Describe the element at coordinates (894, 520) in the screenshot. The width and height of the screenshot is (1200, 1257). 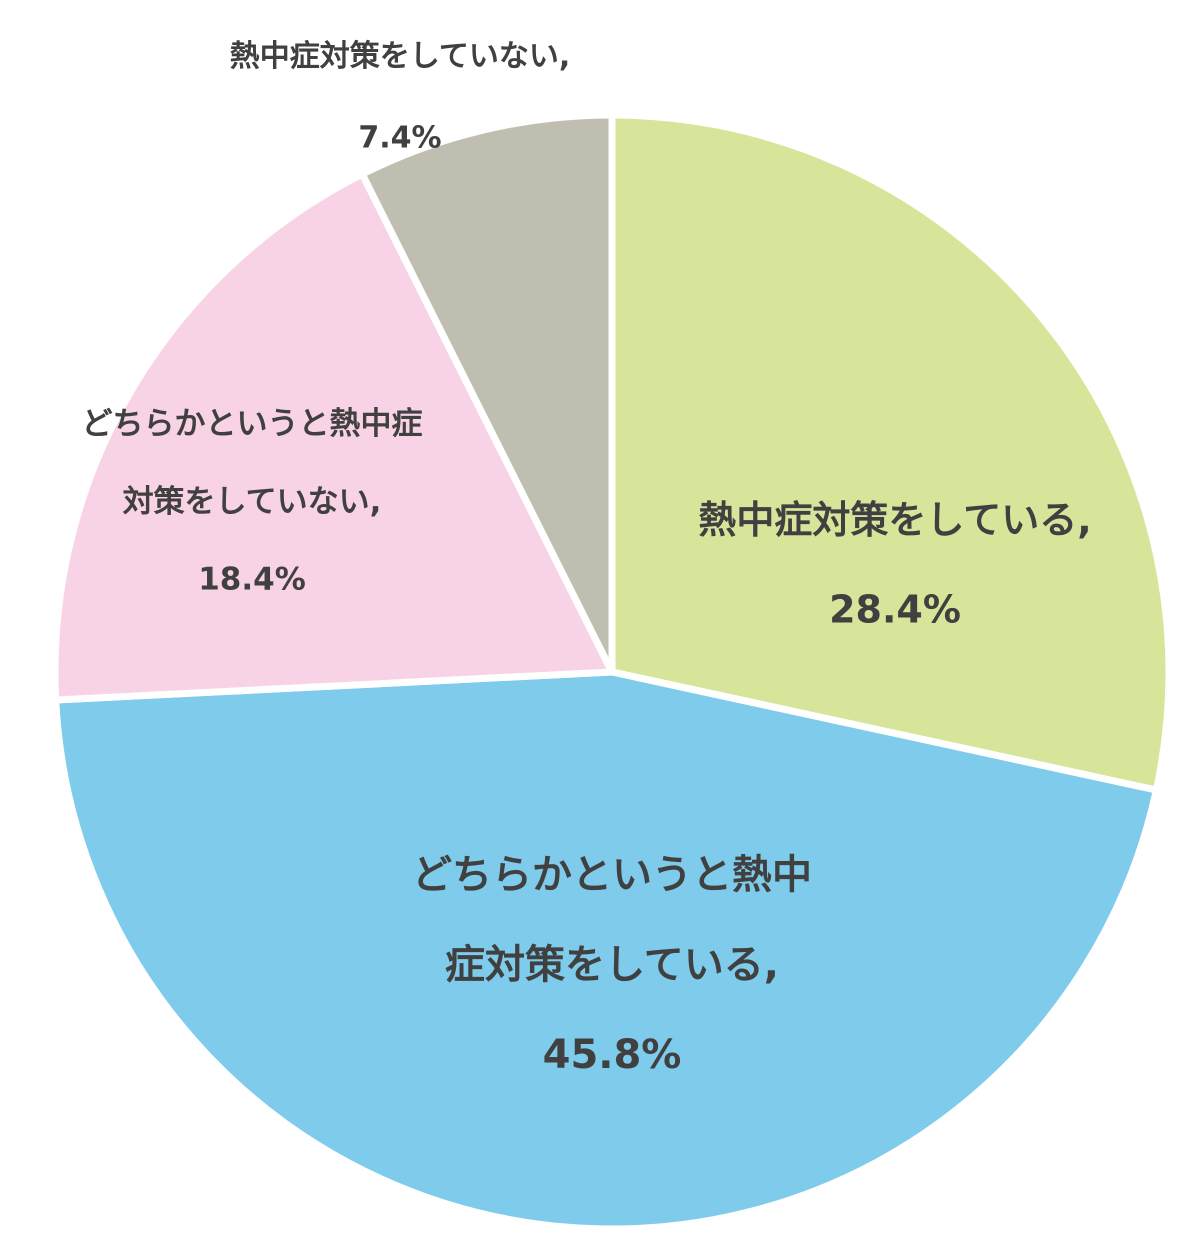
I see `slice-label: 熱中症対策をしている,` at that location.